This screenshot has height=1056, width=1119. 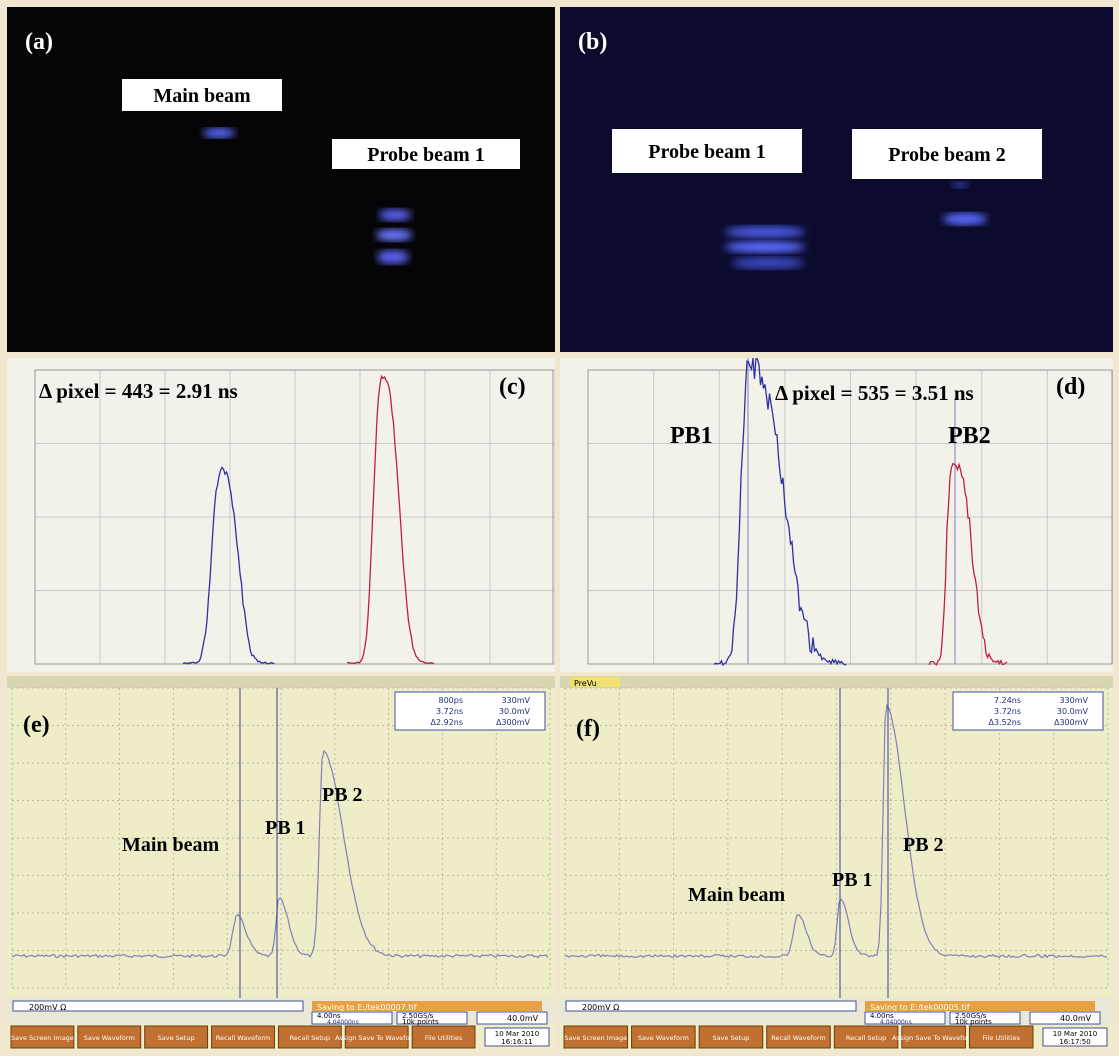 I want to click on time: 16:16:11, so click(x=516, y=1042).